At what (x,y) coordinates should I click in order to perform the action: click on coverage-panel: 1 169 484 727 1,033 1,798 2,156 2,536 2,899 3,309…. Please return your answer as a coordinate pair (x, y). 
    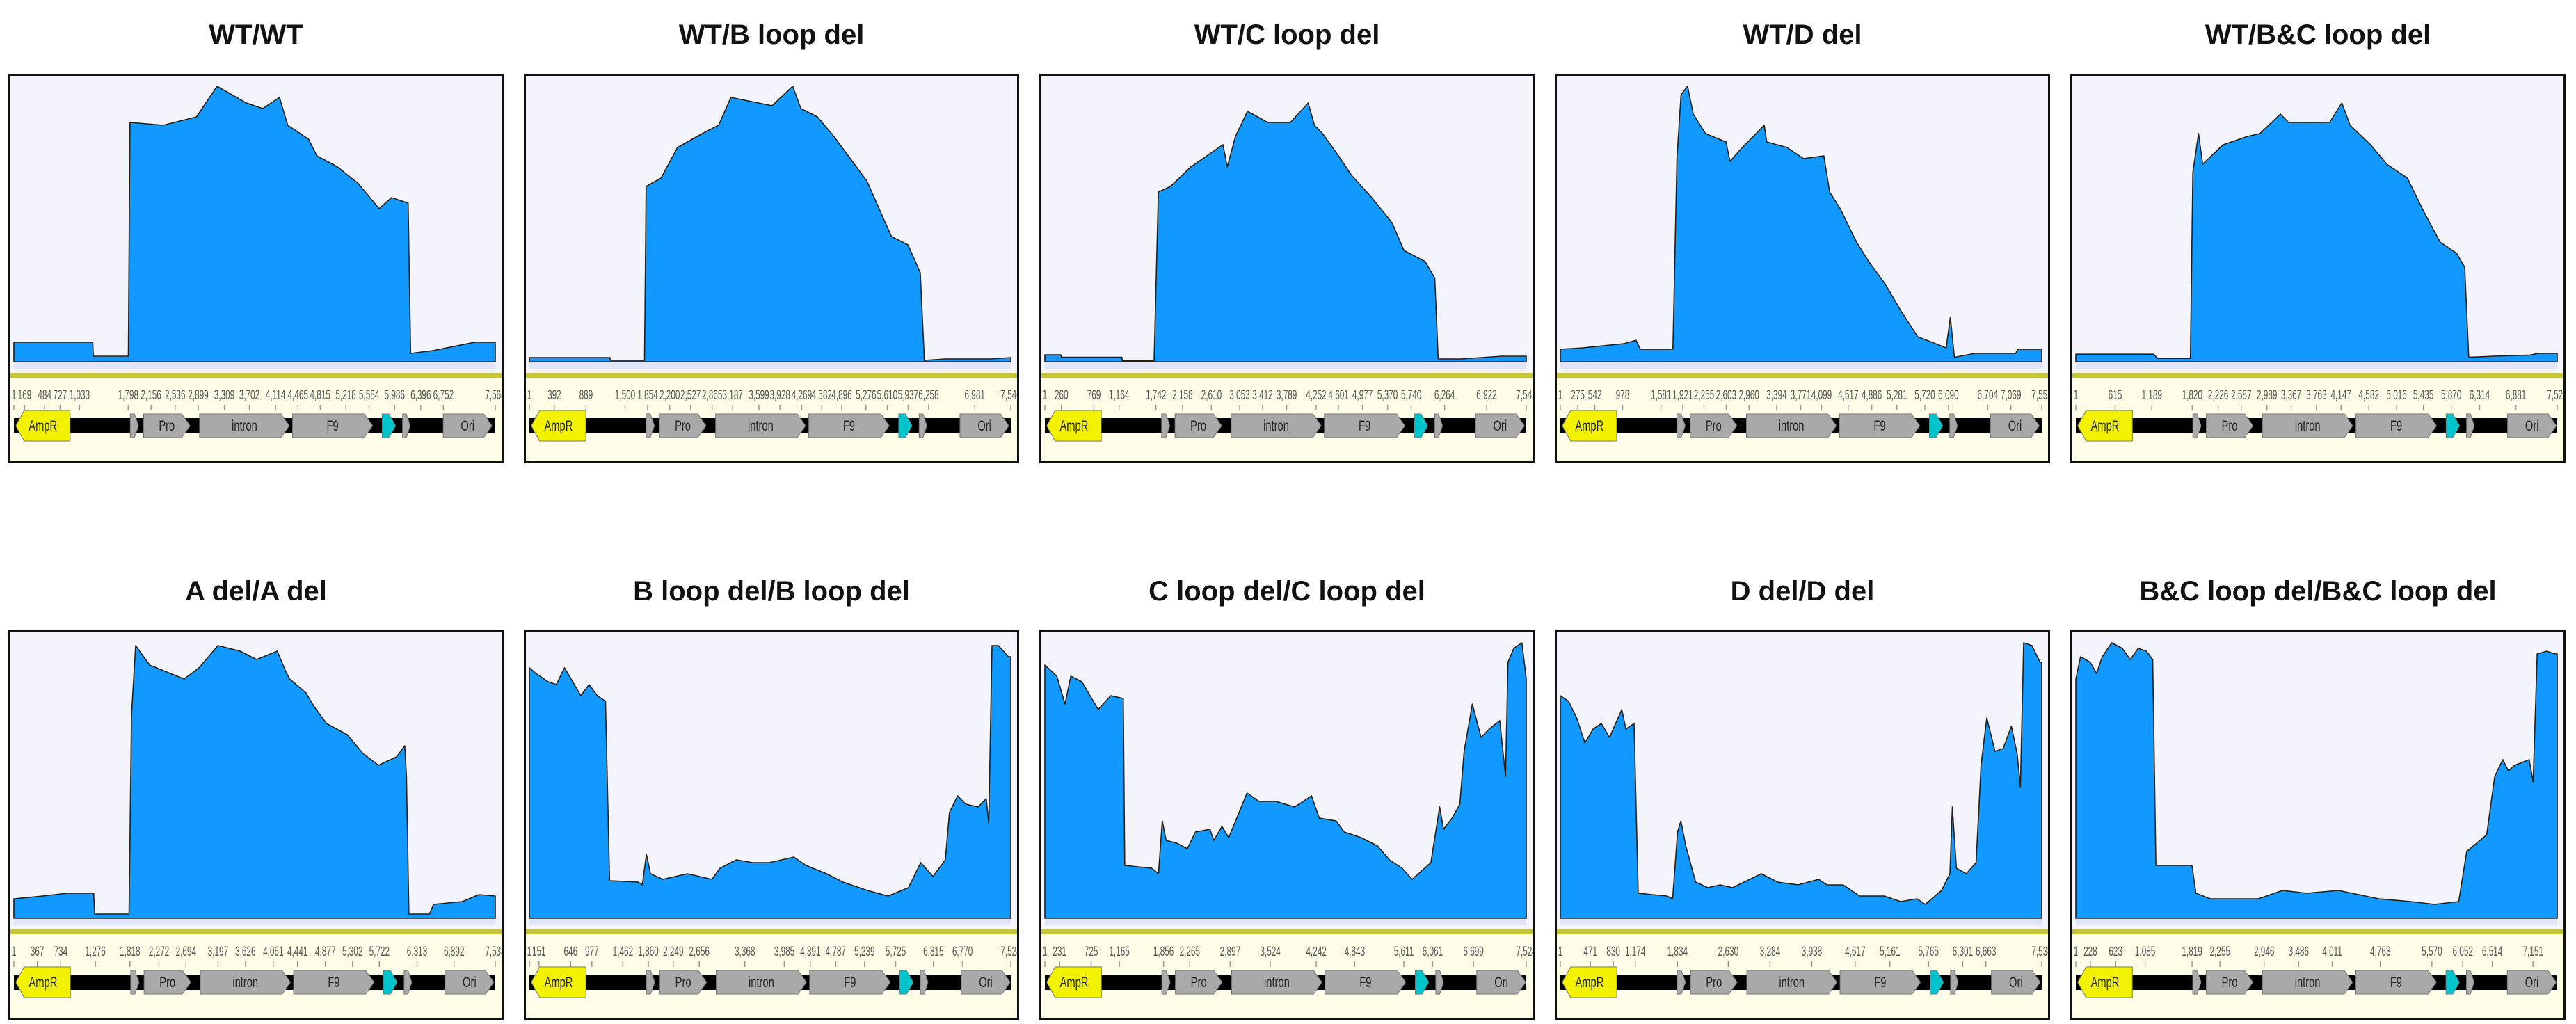
    Looking at the image, I should click on (256, 268).